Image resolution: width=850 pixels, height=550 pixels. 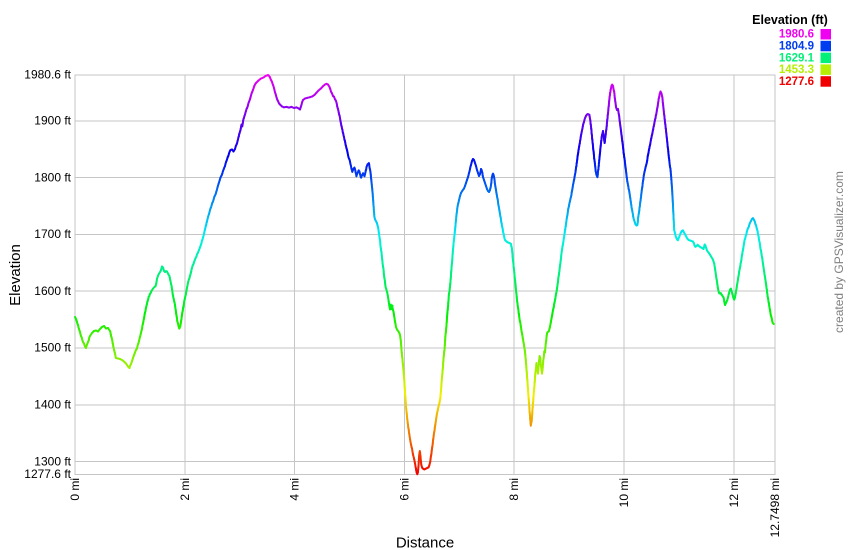 What do you see at coordinates (185, 489) in the screenshot?
I see `svg-text: 2 mi` at bounding box center [185, 489].